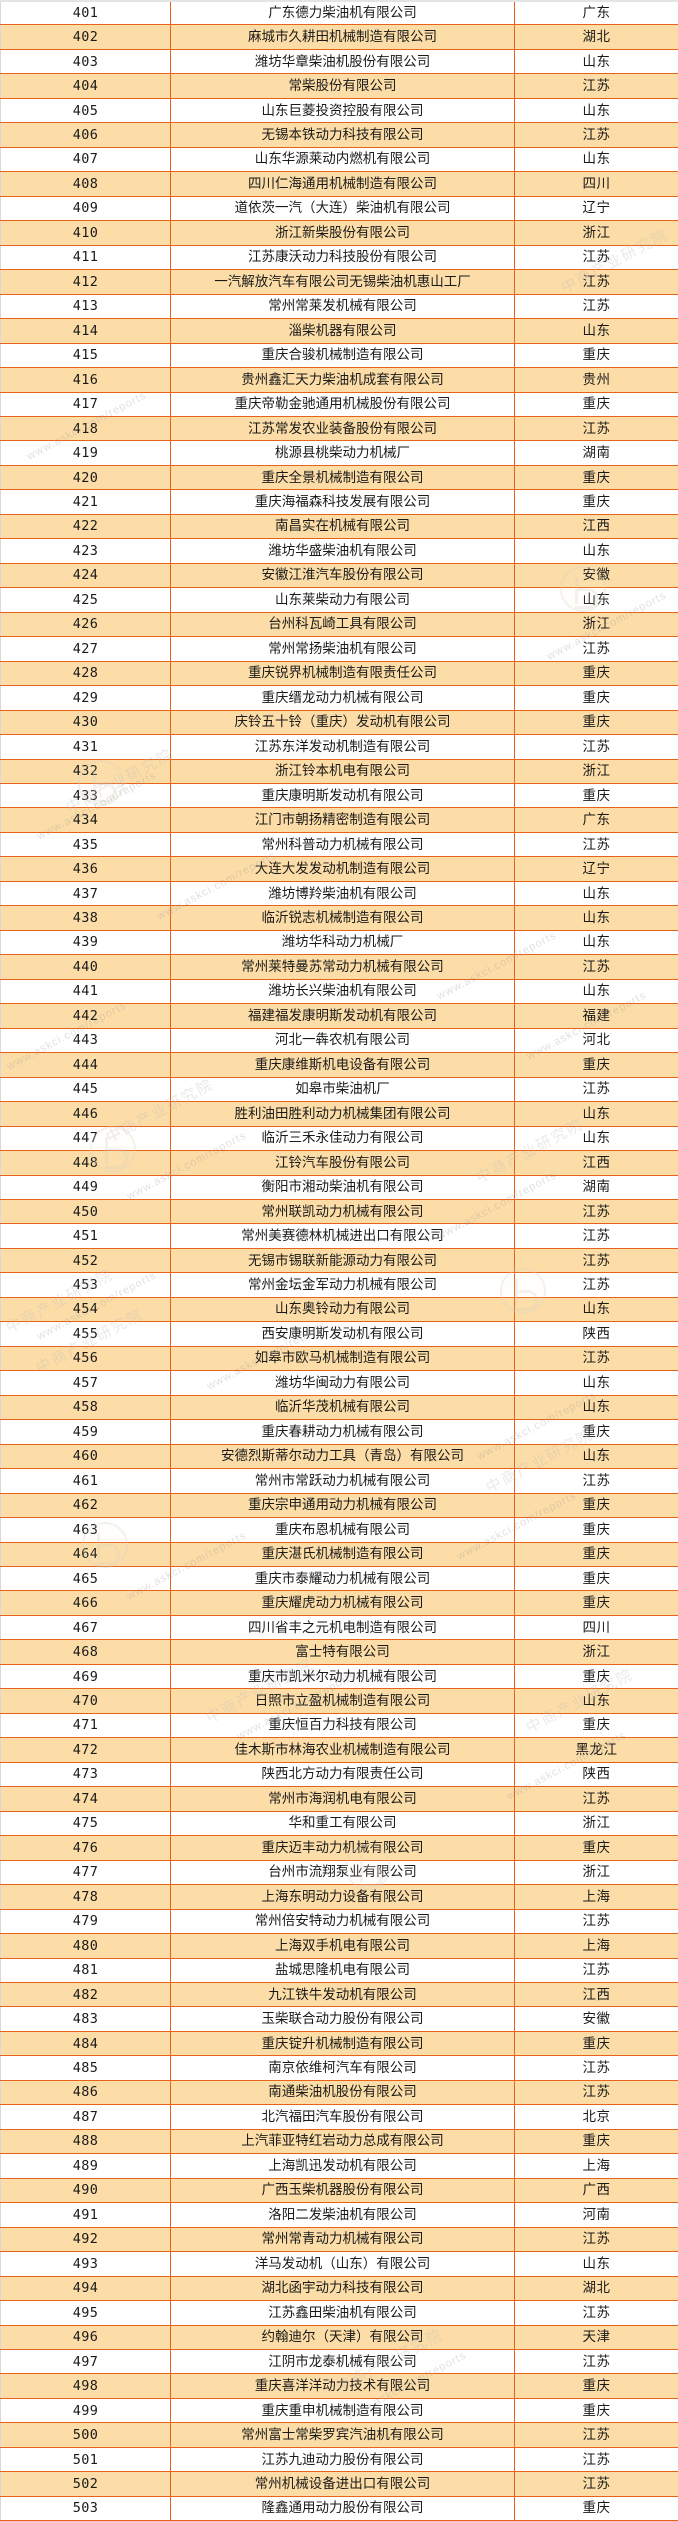 The width and height of the screenshot is (678, 2521). What do you see at coordinates (85, 61) in the screenshot?
I see `cell-rank: 403` at bounding box center [85, 61].